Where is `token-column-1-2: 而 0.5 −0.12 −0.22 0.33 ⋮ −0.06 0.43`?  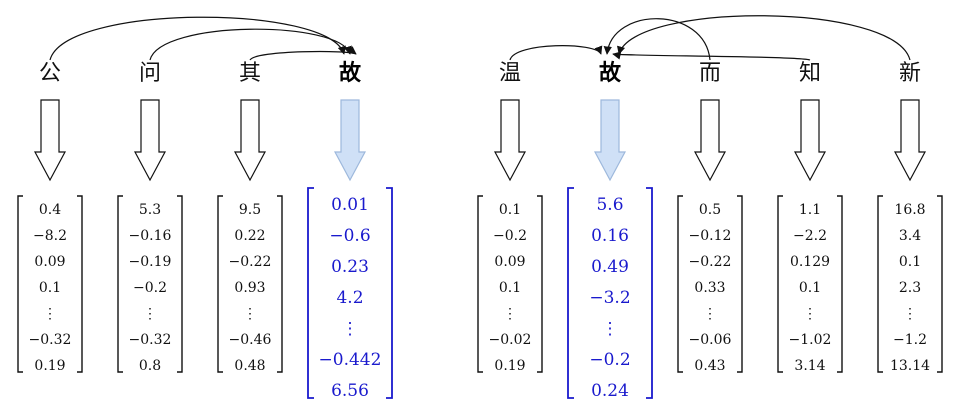 token-column-1-2: 而 0.5 −0.12 −0.22 0.33 ⋮ −0.06 0.43 is located at coordinates (710, 217).